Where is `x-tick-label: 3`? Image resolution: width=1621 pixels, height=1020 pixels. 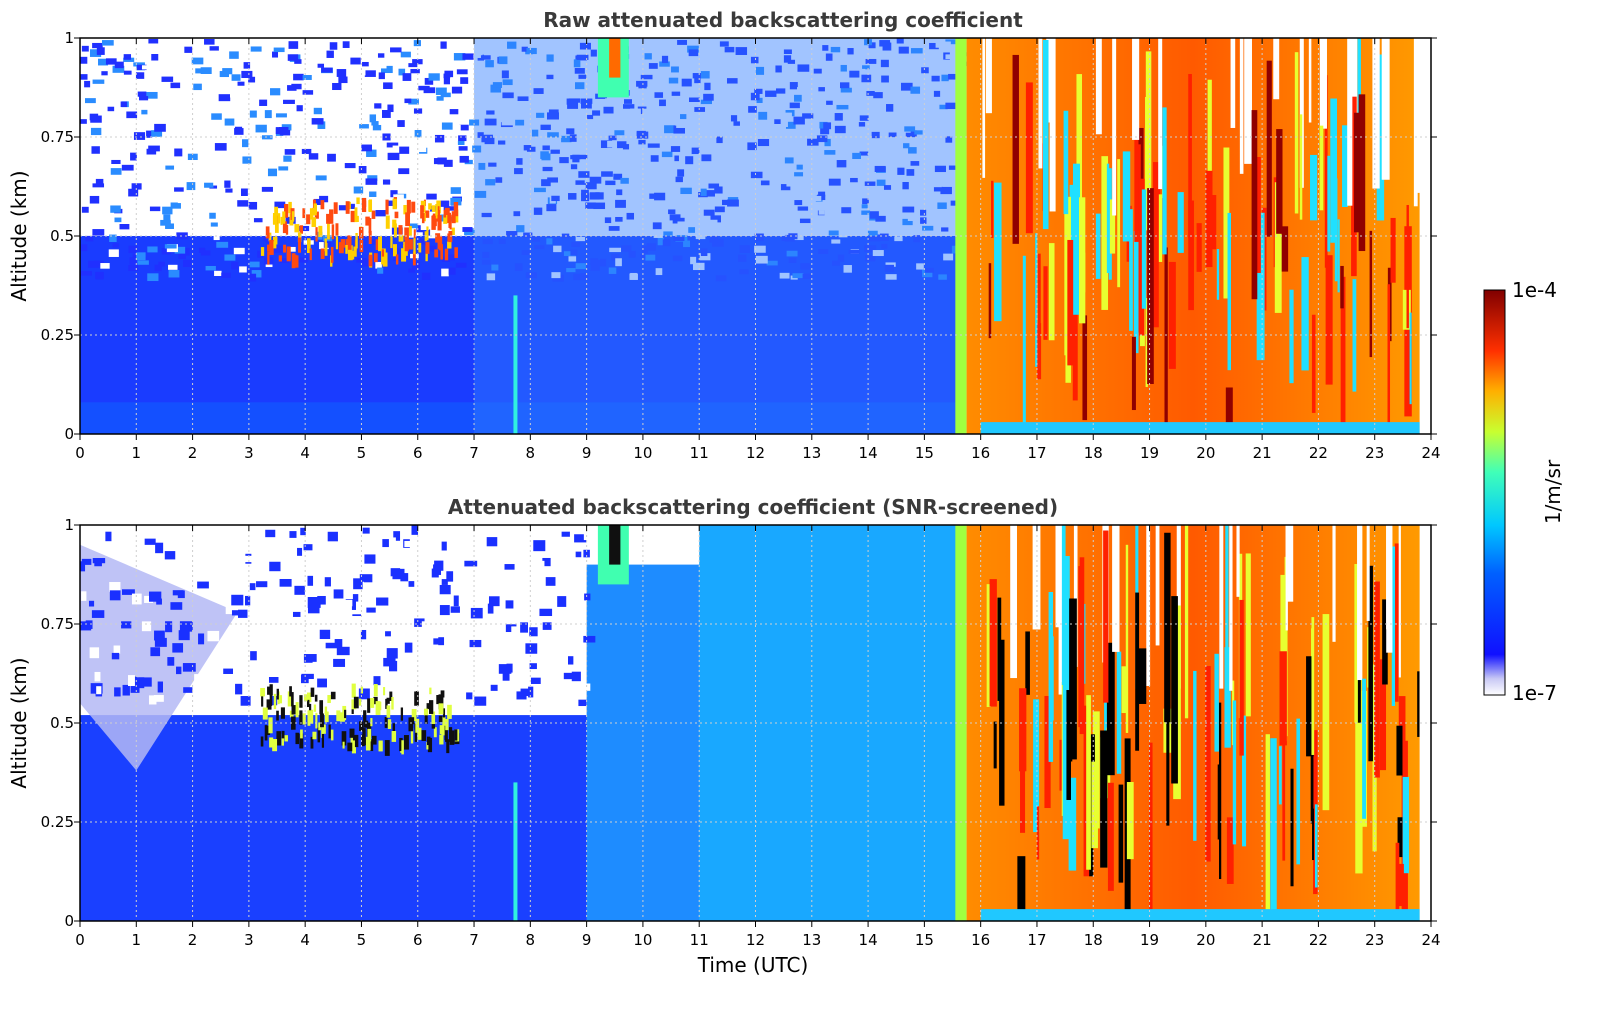 x-tick-label: 3 is located at coordinates (249, 453).